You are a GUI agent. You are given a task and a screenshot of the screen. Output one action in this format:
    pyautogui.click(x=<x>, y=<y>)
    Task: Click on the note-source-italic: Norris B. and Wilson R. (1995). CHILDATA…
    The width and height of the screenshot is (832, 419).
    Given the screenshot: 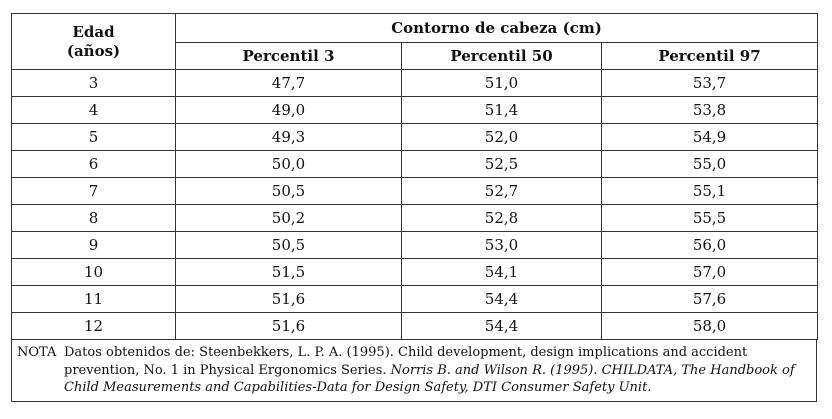 What is the action you would take?
    pyautogui.click(x=429, y=379)
    